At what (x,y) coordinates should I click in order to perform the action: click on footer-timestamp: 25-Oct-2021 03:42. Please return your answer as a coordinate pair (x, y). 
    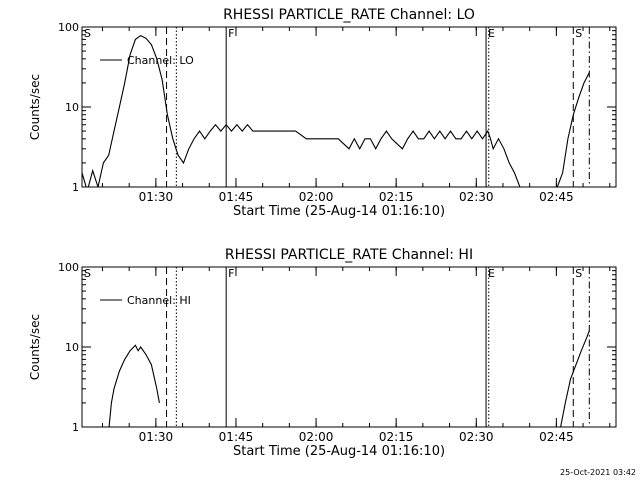
    Looking at the image, I should click on (598, 472).